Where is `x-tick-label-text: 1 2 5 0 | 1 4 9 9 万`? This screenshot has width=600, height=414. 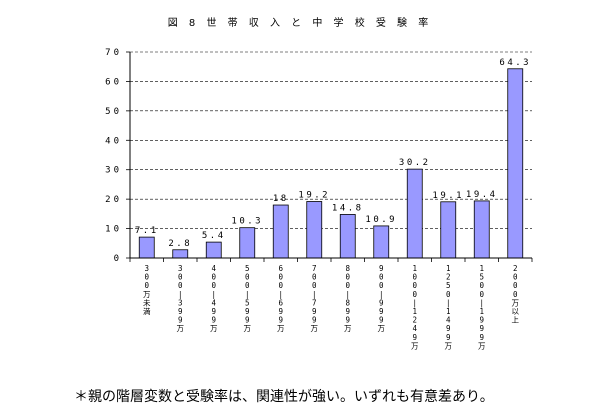 x-tick-label-text: 1 2 5 0 | 1 4 9 9 万 is located at coordinates (449, 307).